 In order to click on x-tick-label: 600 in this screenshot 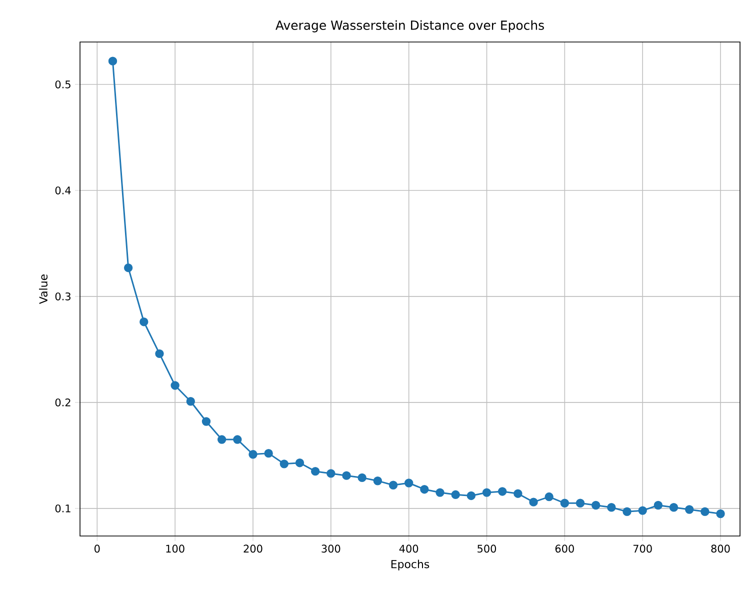, I will do `click(564, 548)`.